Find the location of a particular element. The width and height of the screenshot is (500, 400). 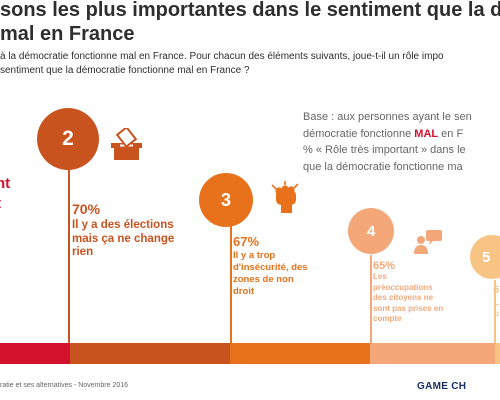

step-2-percent: 70% is located at coordinates (86, 209).